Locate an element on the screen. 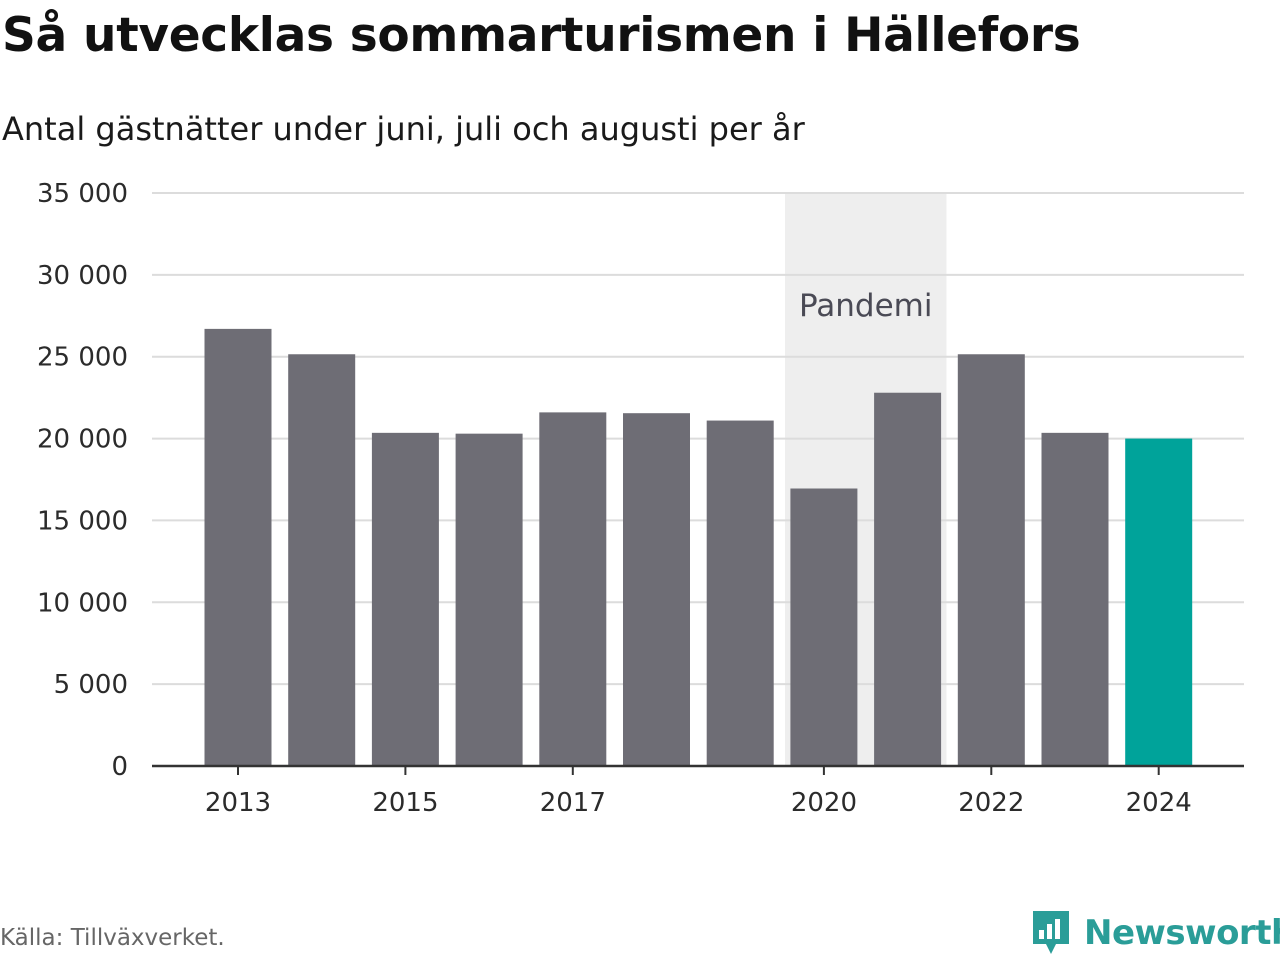 Image resolution: width=1280 pixels, height=960 pixels. bar-2019 is located at coordinates (740, 593).